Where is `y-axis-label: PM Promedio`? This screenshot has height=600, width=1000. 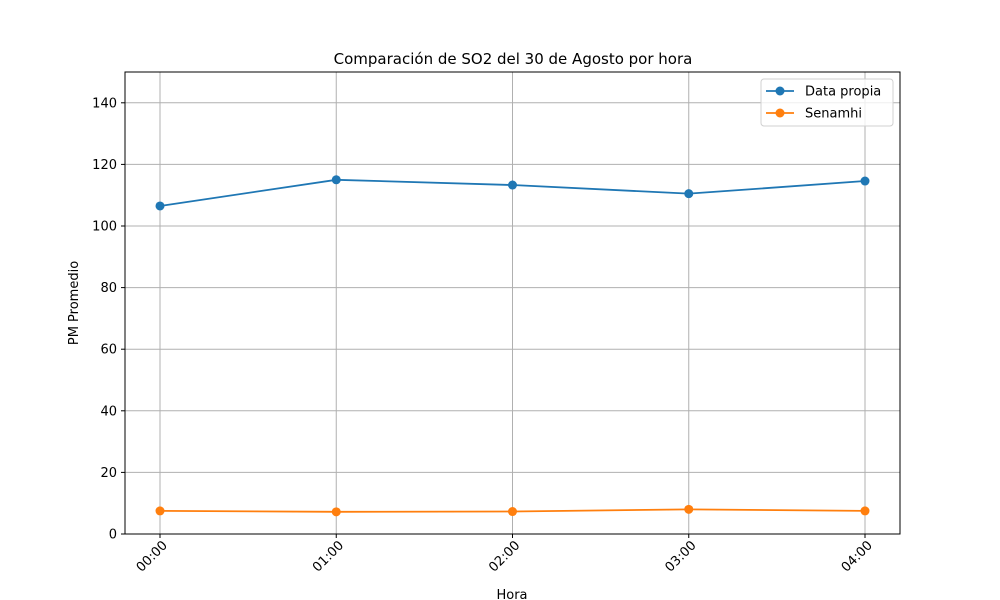 y-axis-label: PM Promedio is located at coordinates (74, 303).